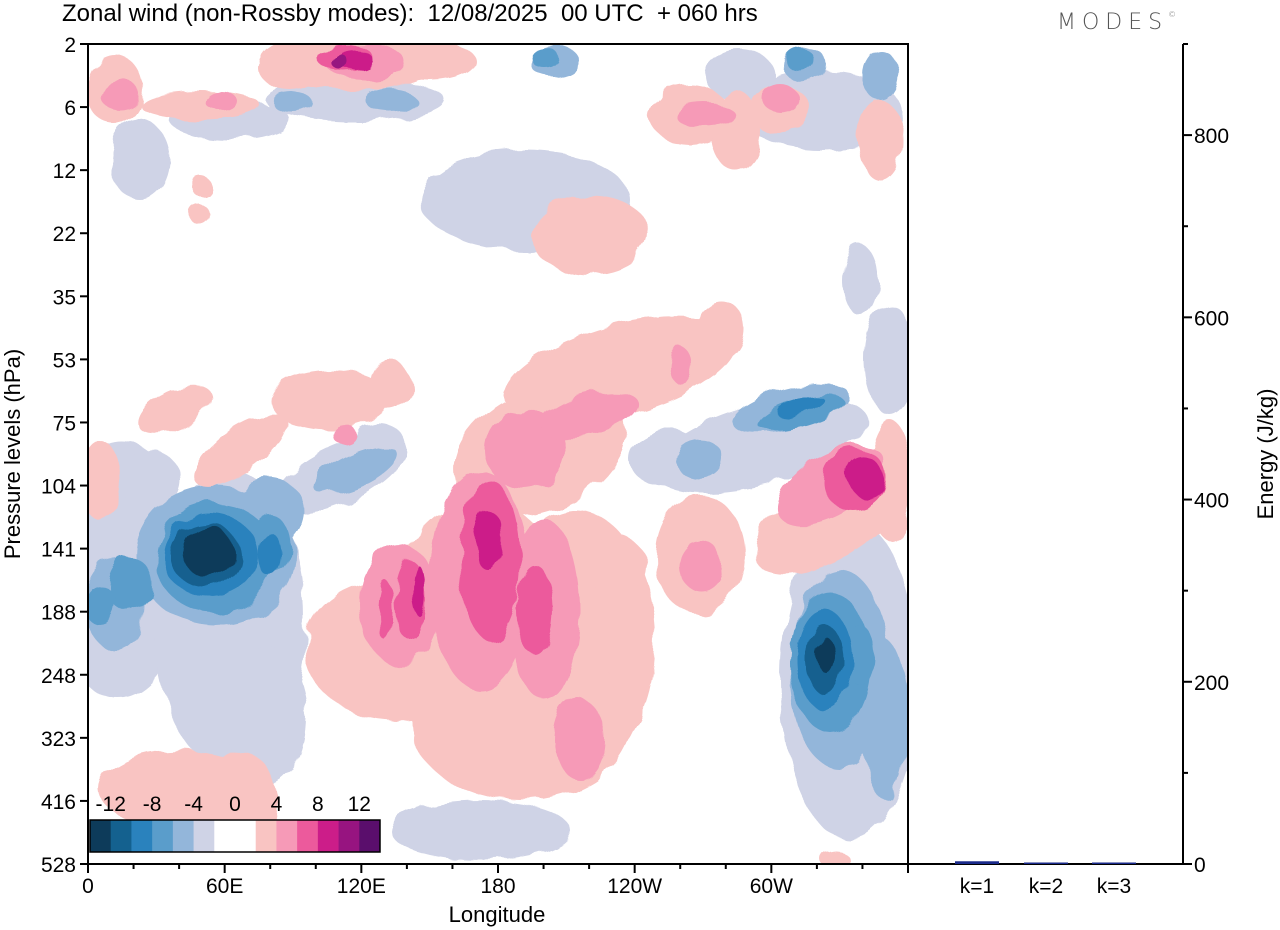 The image size is (1280, 930). Describe the element at coordinates (58, 613) in the screenshot. I see `pressure-tick-label: 188` at that location.